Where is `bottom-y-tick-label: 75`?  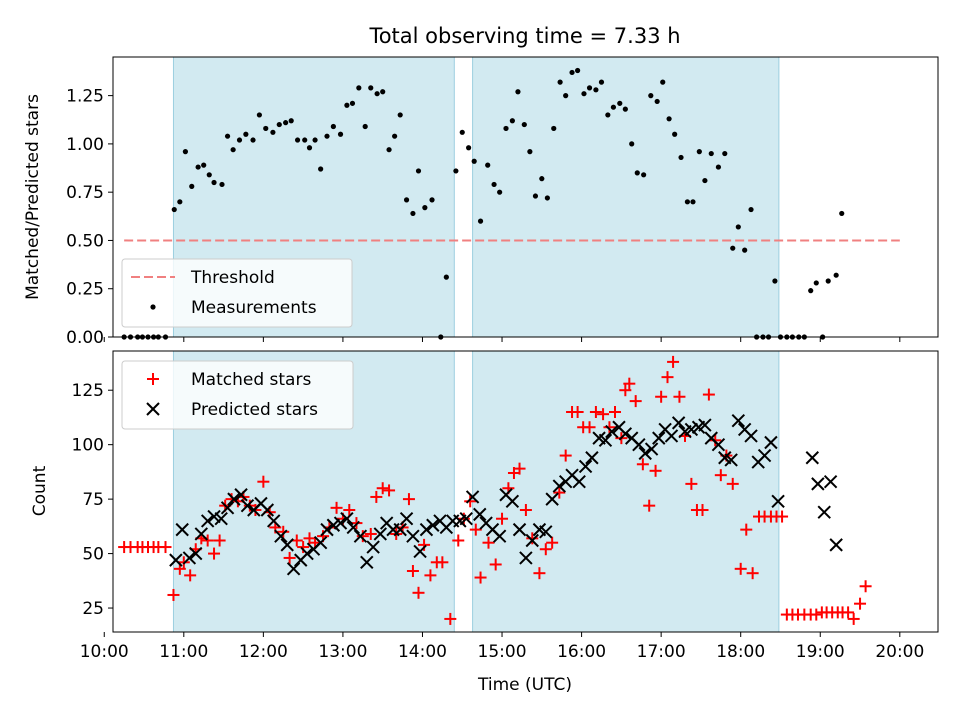 bottom-y-tick-label: 75 is located at coordinates (93, 500).